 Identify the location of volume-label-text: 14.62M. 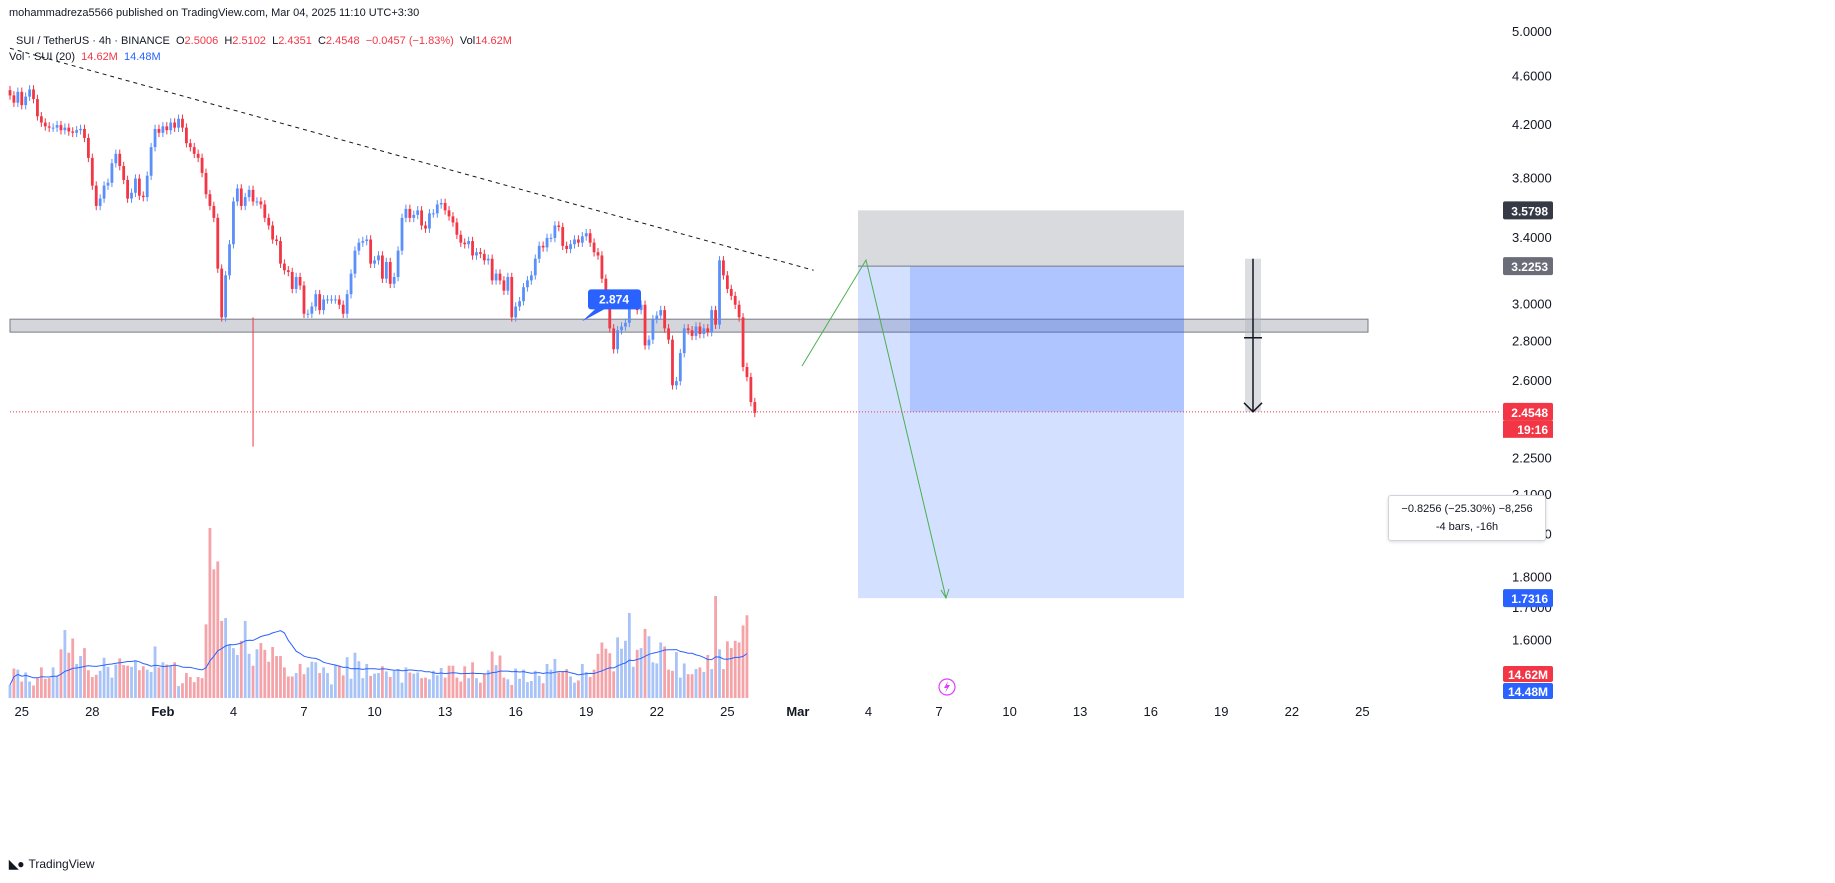
(1528, 675).